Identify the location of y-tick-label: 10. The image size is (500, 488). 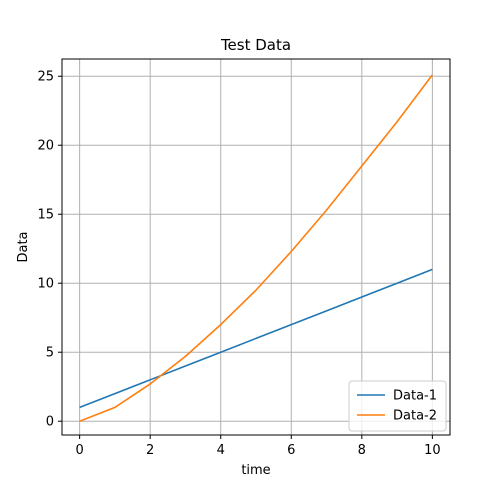
(45, 284).